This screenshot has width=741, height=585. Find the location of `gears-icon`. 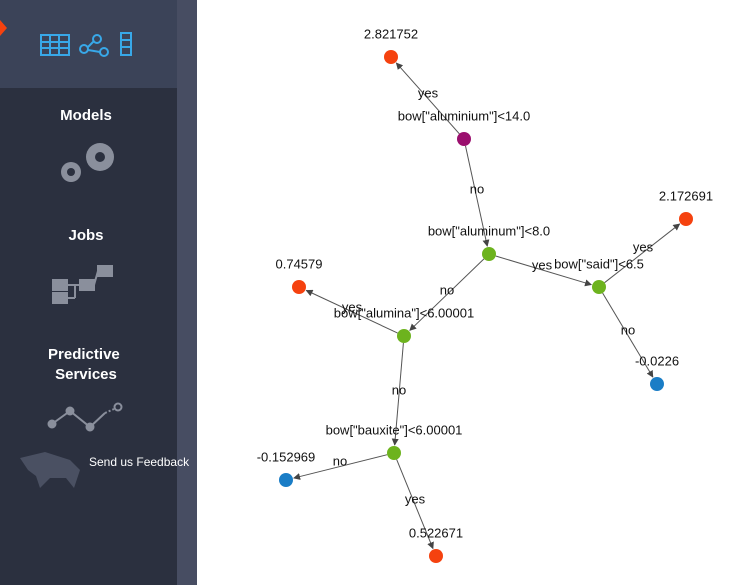

gears-icon is located at coordinates (87, 162).